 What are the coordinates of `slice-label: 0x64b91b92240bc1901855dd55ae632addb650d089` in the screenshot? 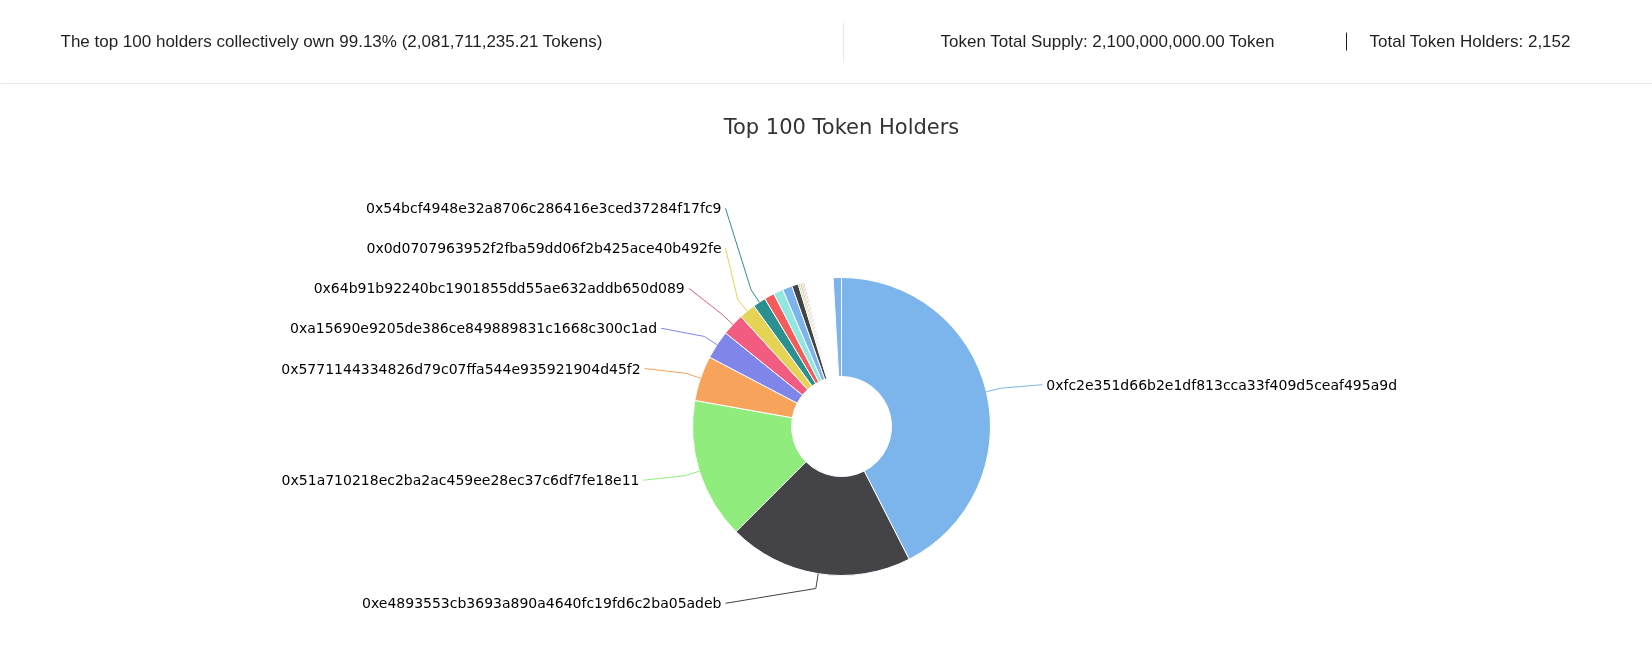 It's located at (499, 288).